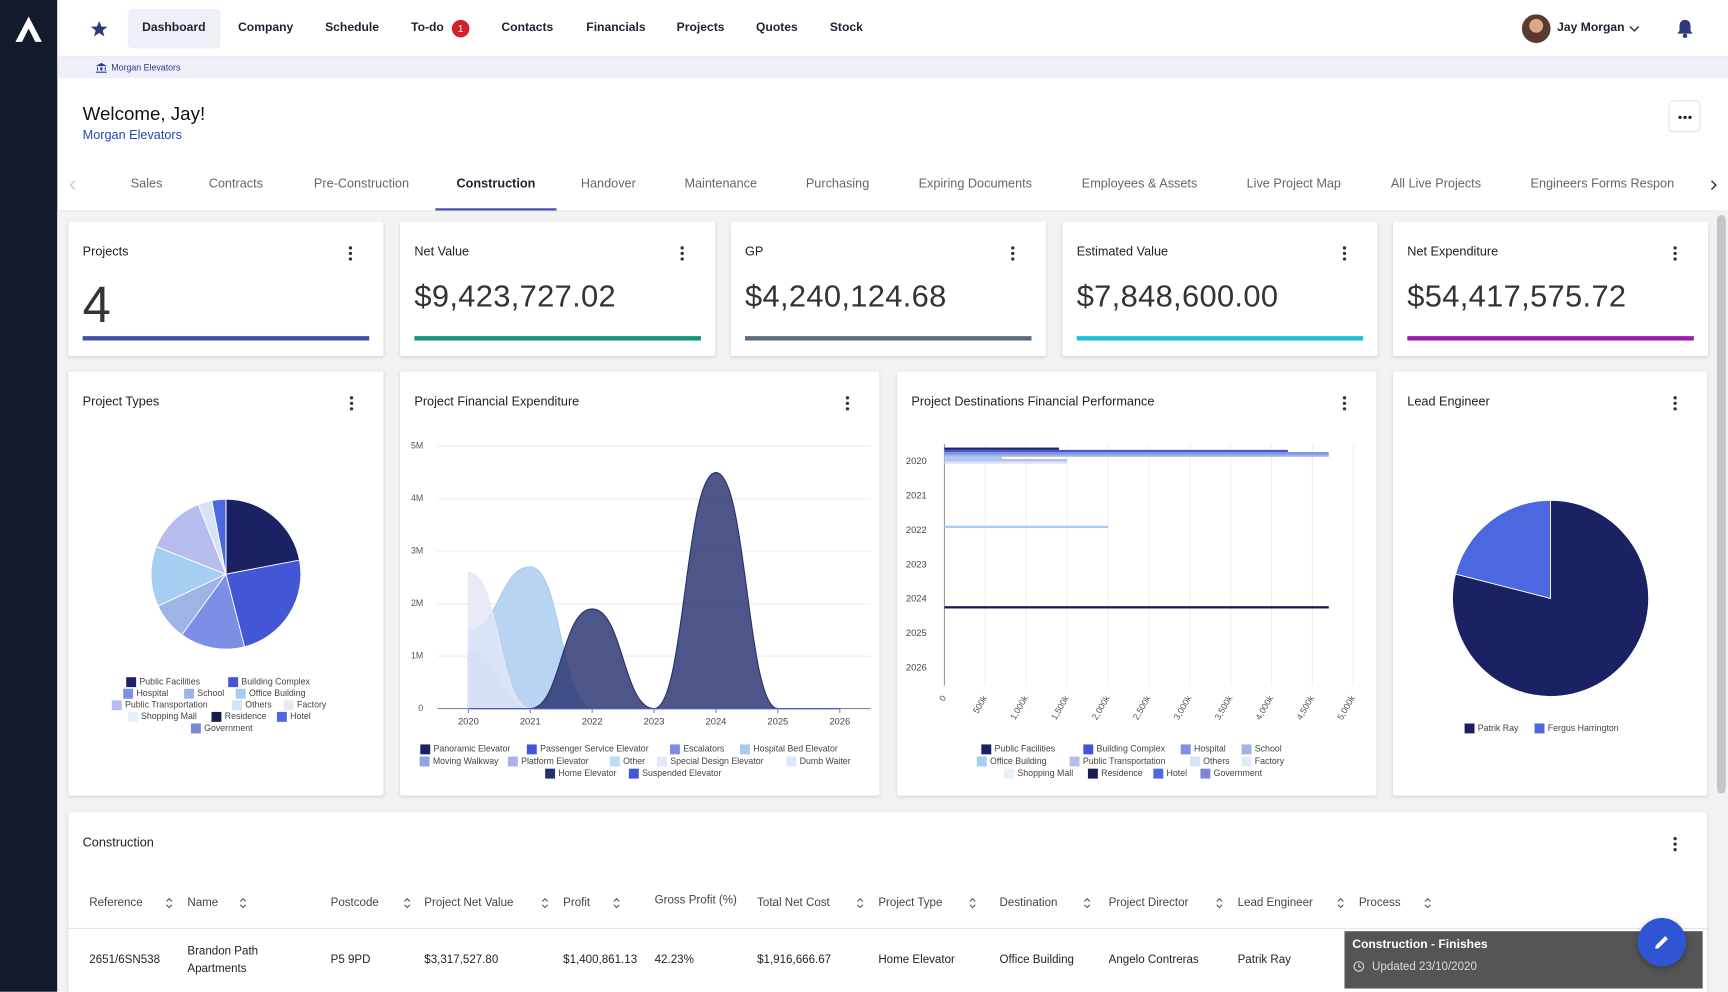 Image resolution: width=1728 pixels, height=992 pixels. Describe the element at coordinates (846, 27) in the screenshot. I see `nav-item: Stock` at that location.